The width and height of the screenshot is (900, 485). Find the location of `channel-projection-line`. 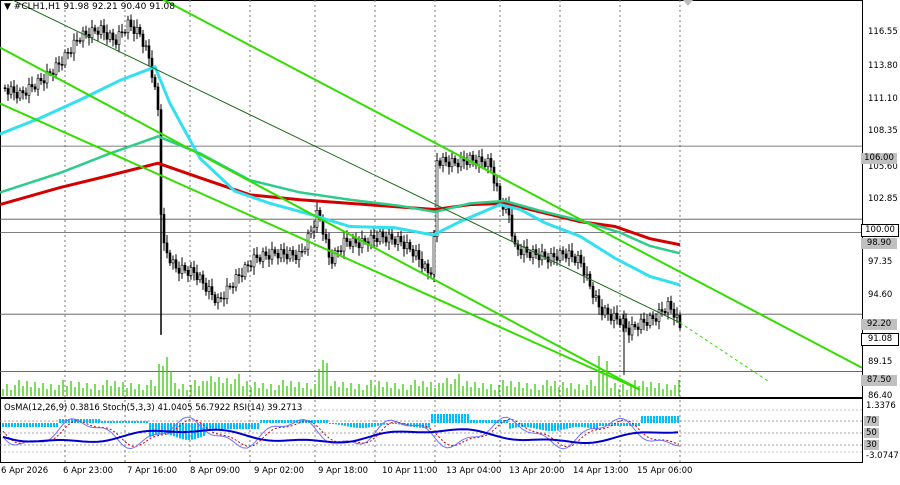

channel-projection-line is located at coordinates (725, 352).